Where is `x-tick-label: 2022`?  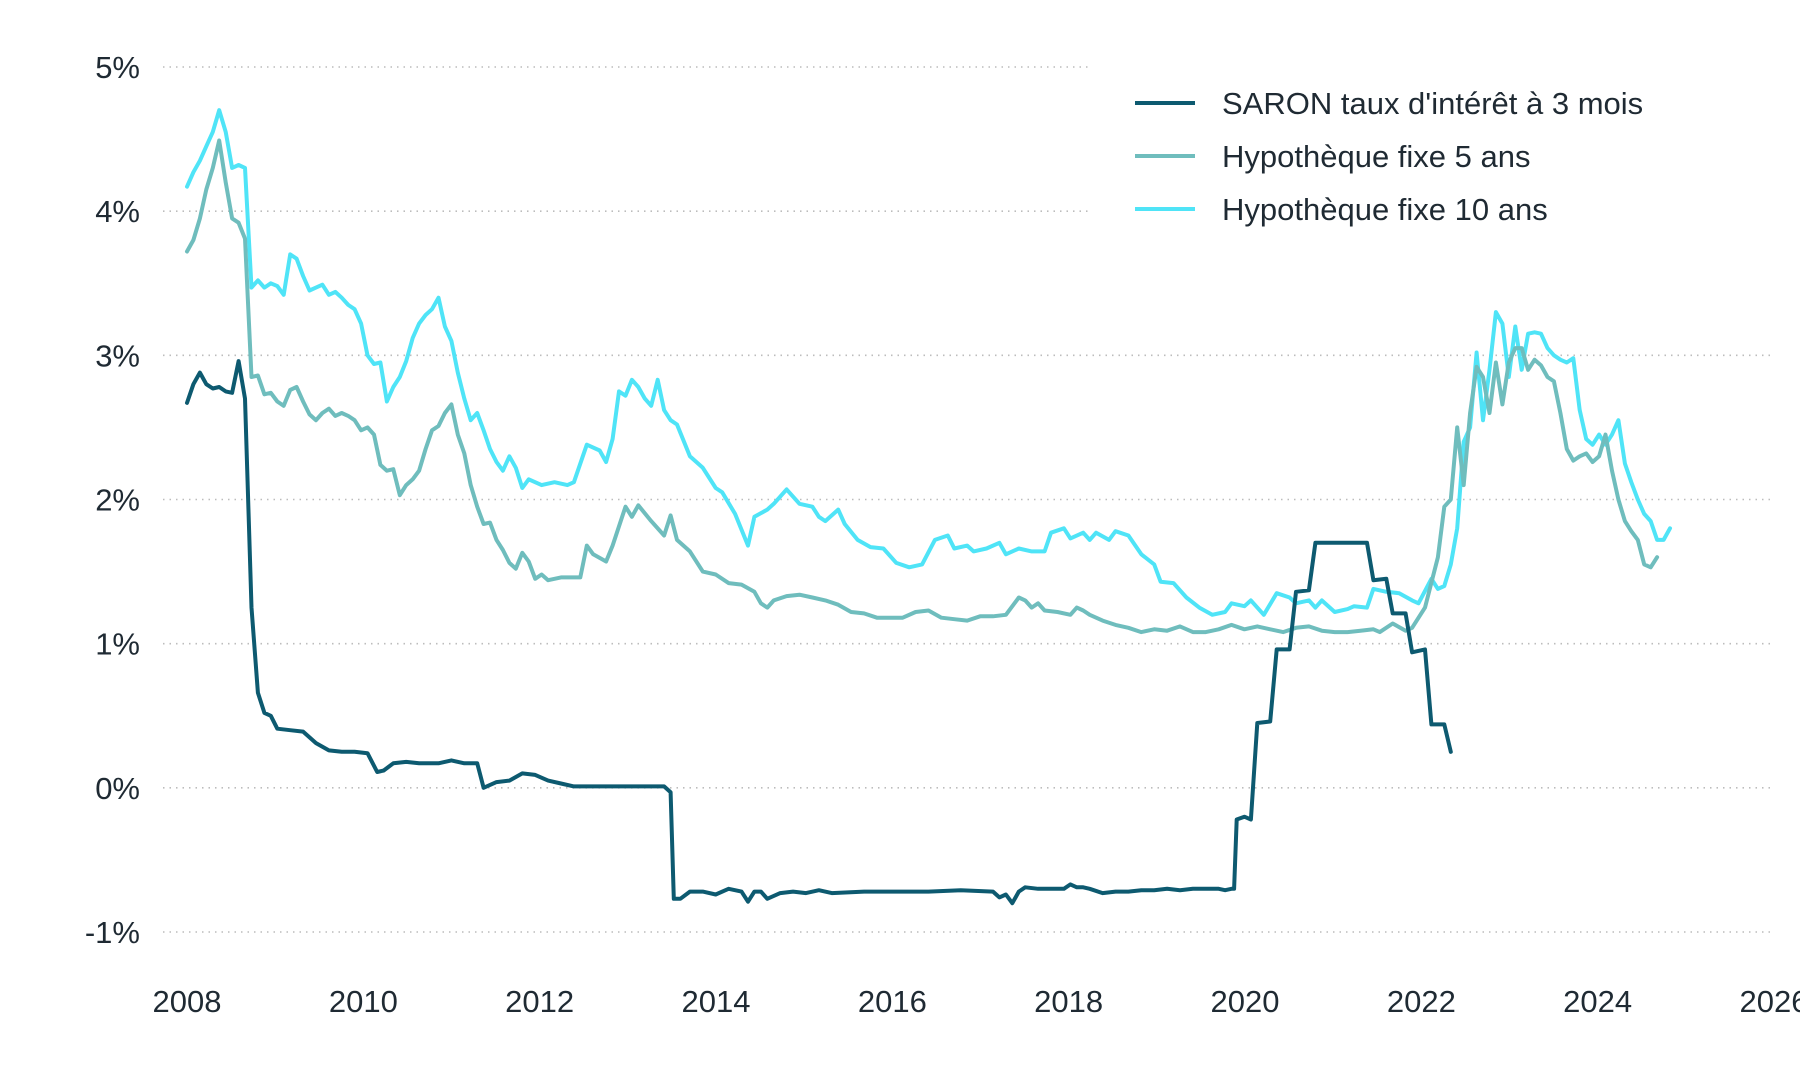
x-tick-label: 2022 is located at coordinates (1421, 1001).